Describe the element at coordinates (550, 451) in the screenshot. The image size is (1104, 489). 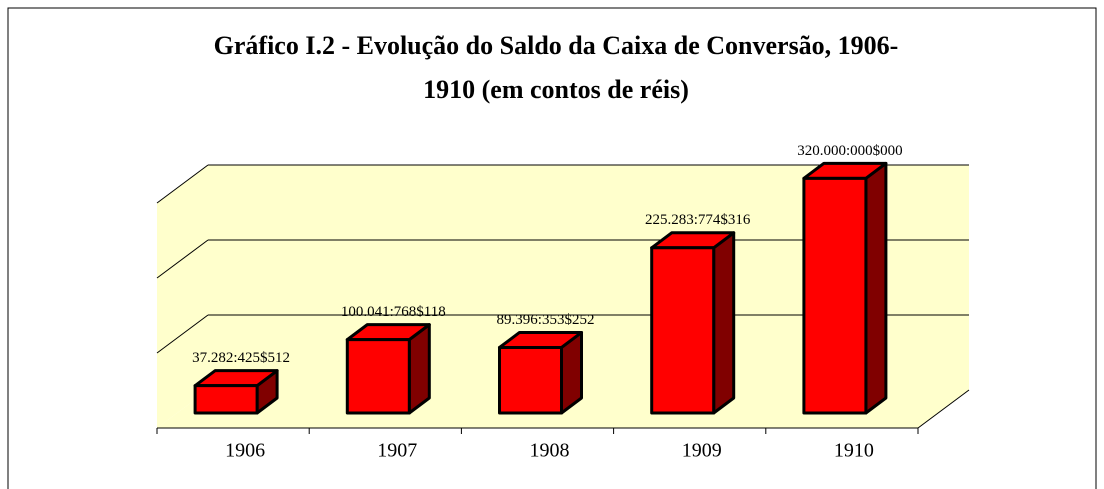
I see `x-tick-label: 1908` at that location.